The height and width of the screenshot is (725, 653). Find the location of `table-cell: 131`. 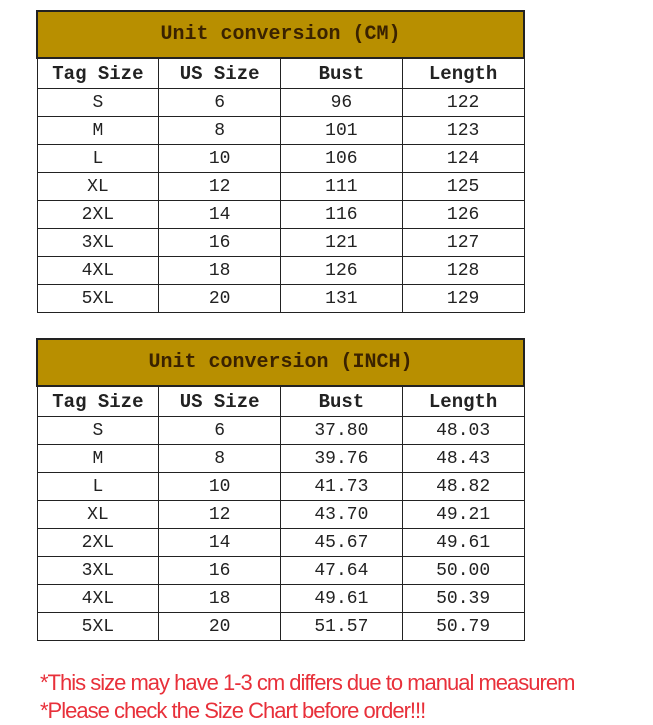

table-cell: 131 is located at coordinates (341, 298).